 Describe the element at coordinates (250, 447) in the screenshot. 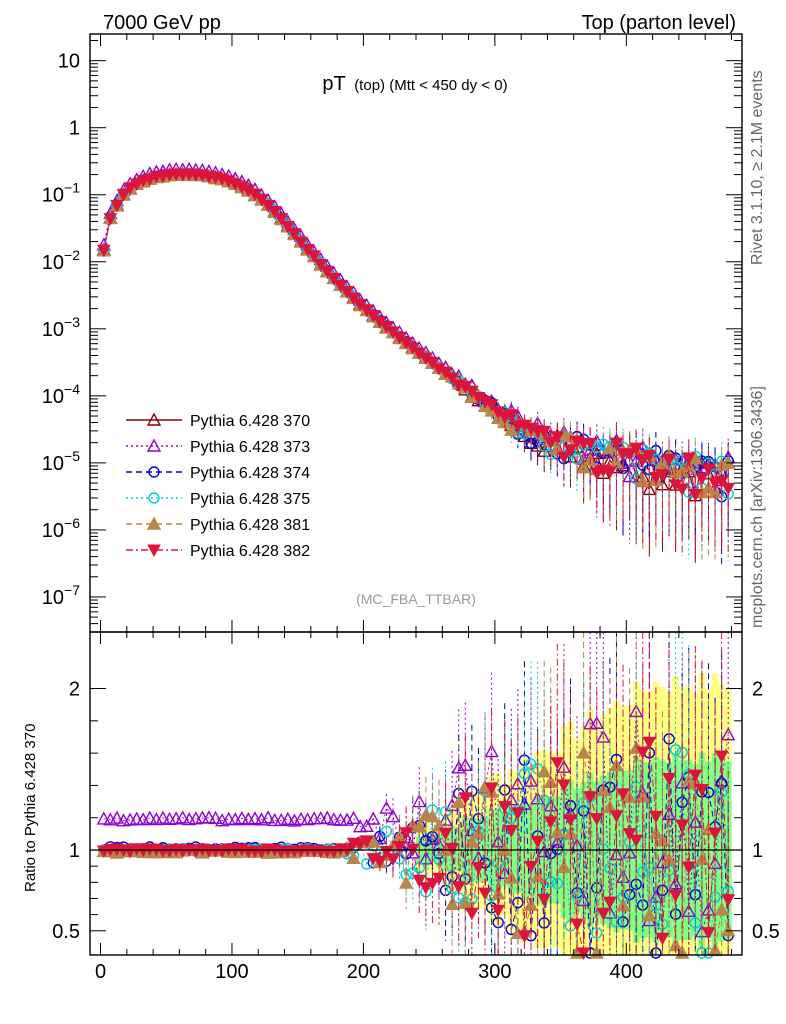

I see `legend-label: Pythia 6.428 373` at that location.